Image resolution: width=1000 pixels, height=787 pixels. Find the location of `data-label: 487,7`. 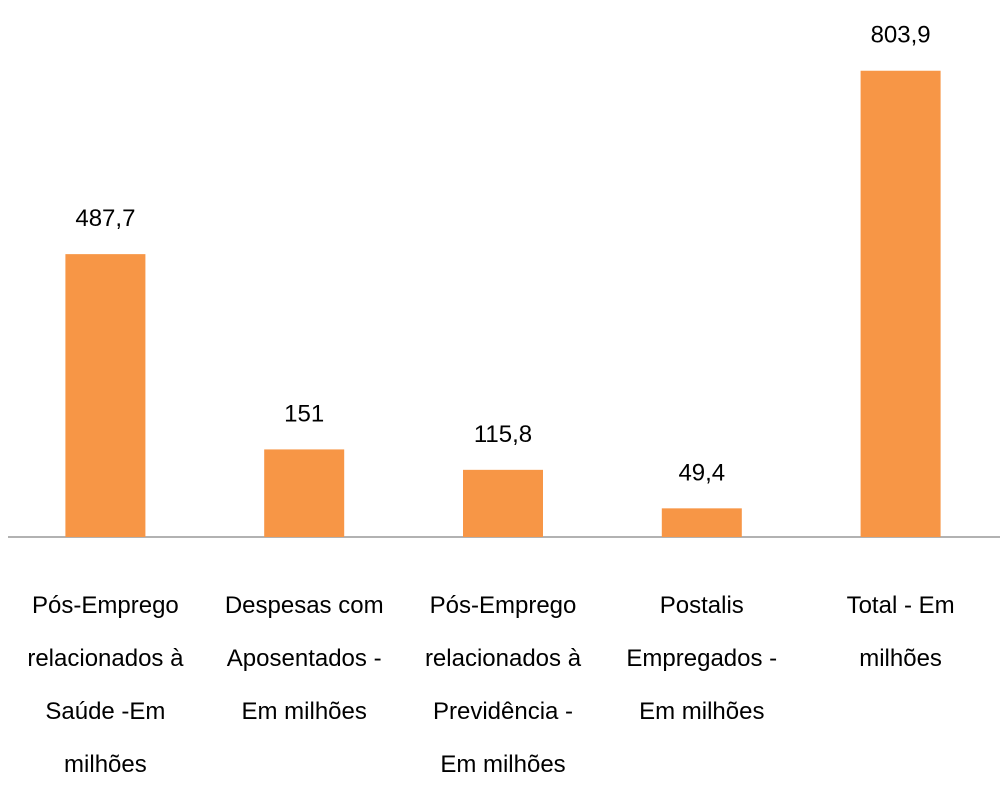

data-label: 487,7 is located at coordinates (105, 218).